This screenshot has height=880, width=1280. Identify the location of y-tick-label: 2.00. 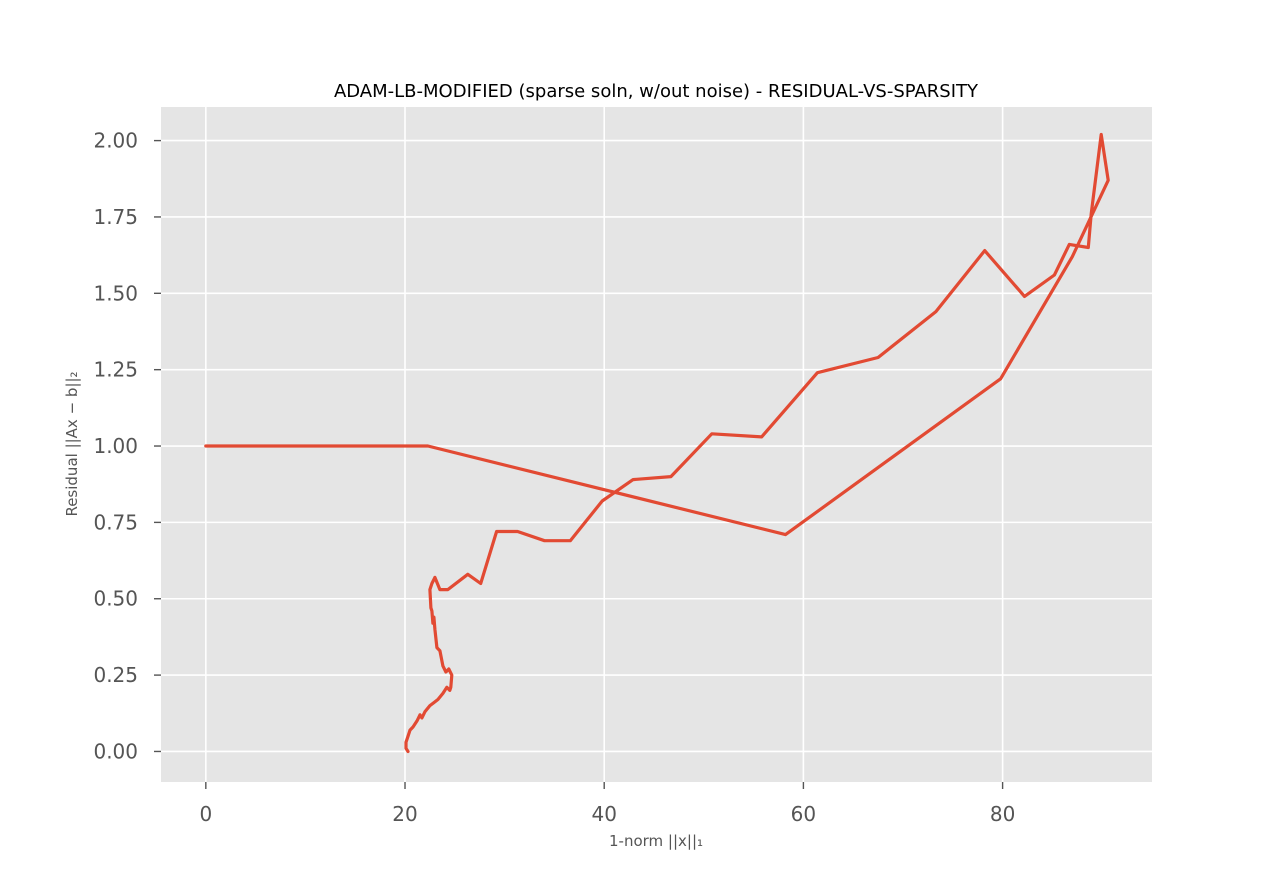
(115, 141).